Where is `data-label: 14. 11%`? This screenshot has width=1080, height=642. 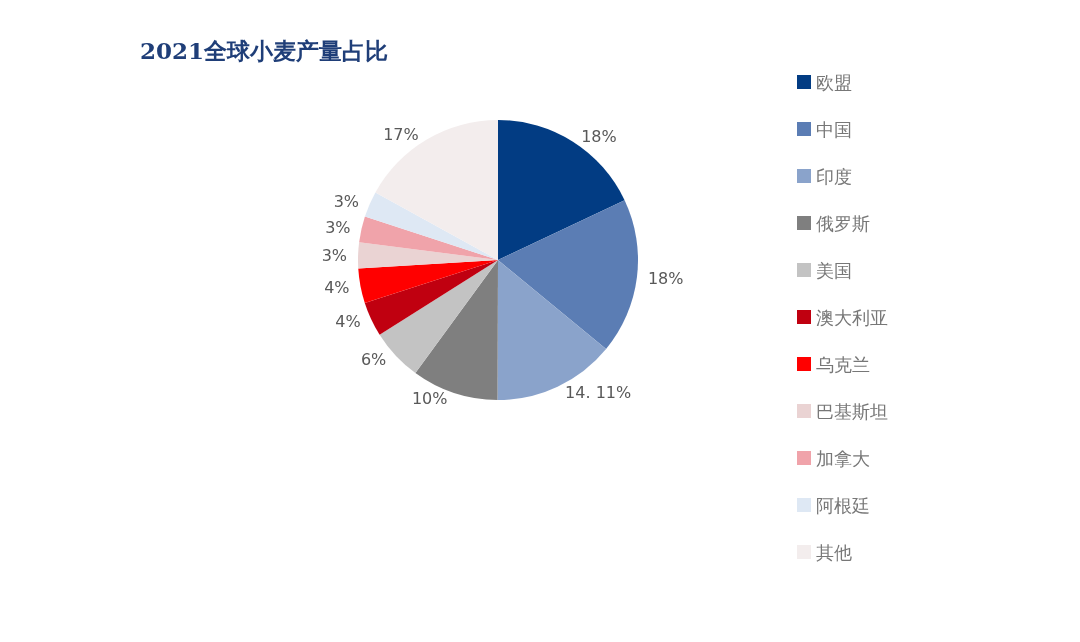
data-label: 14. 11% is located at coordinates (598, 392).